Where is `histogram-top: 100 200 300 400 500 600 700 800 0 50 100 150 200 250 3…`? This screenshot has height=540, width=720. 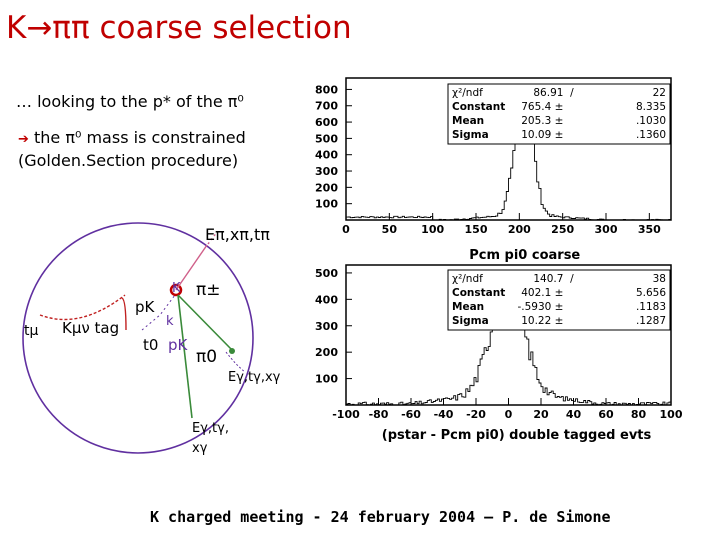 histogram-top: 100 200 300 400 500 600 700 800 0 50 100 150 200 250 3… is located at coordinates (493, 156).